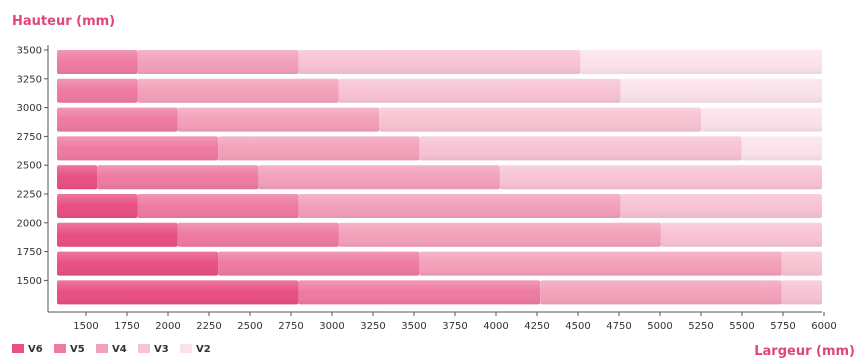 The image size is (860, 358). I want to click on x-tick-label-3500: 3500, so click(413, 326).